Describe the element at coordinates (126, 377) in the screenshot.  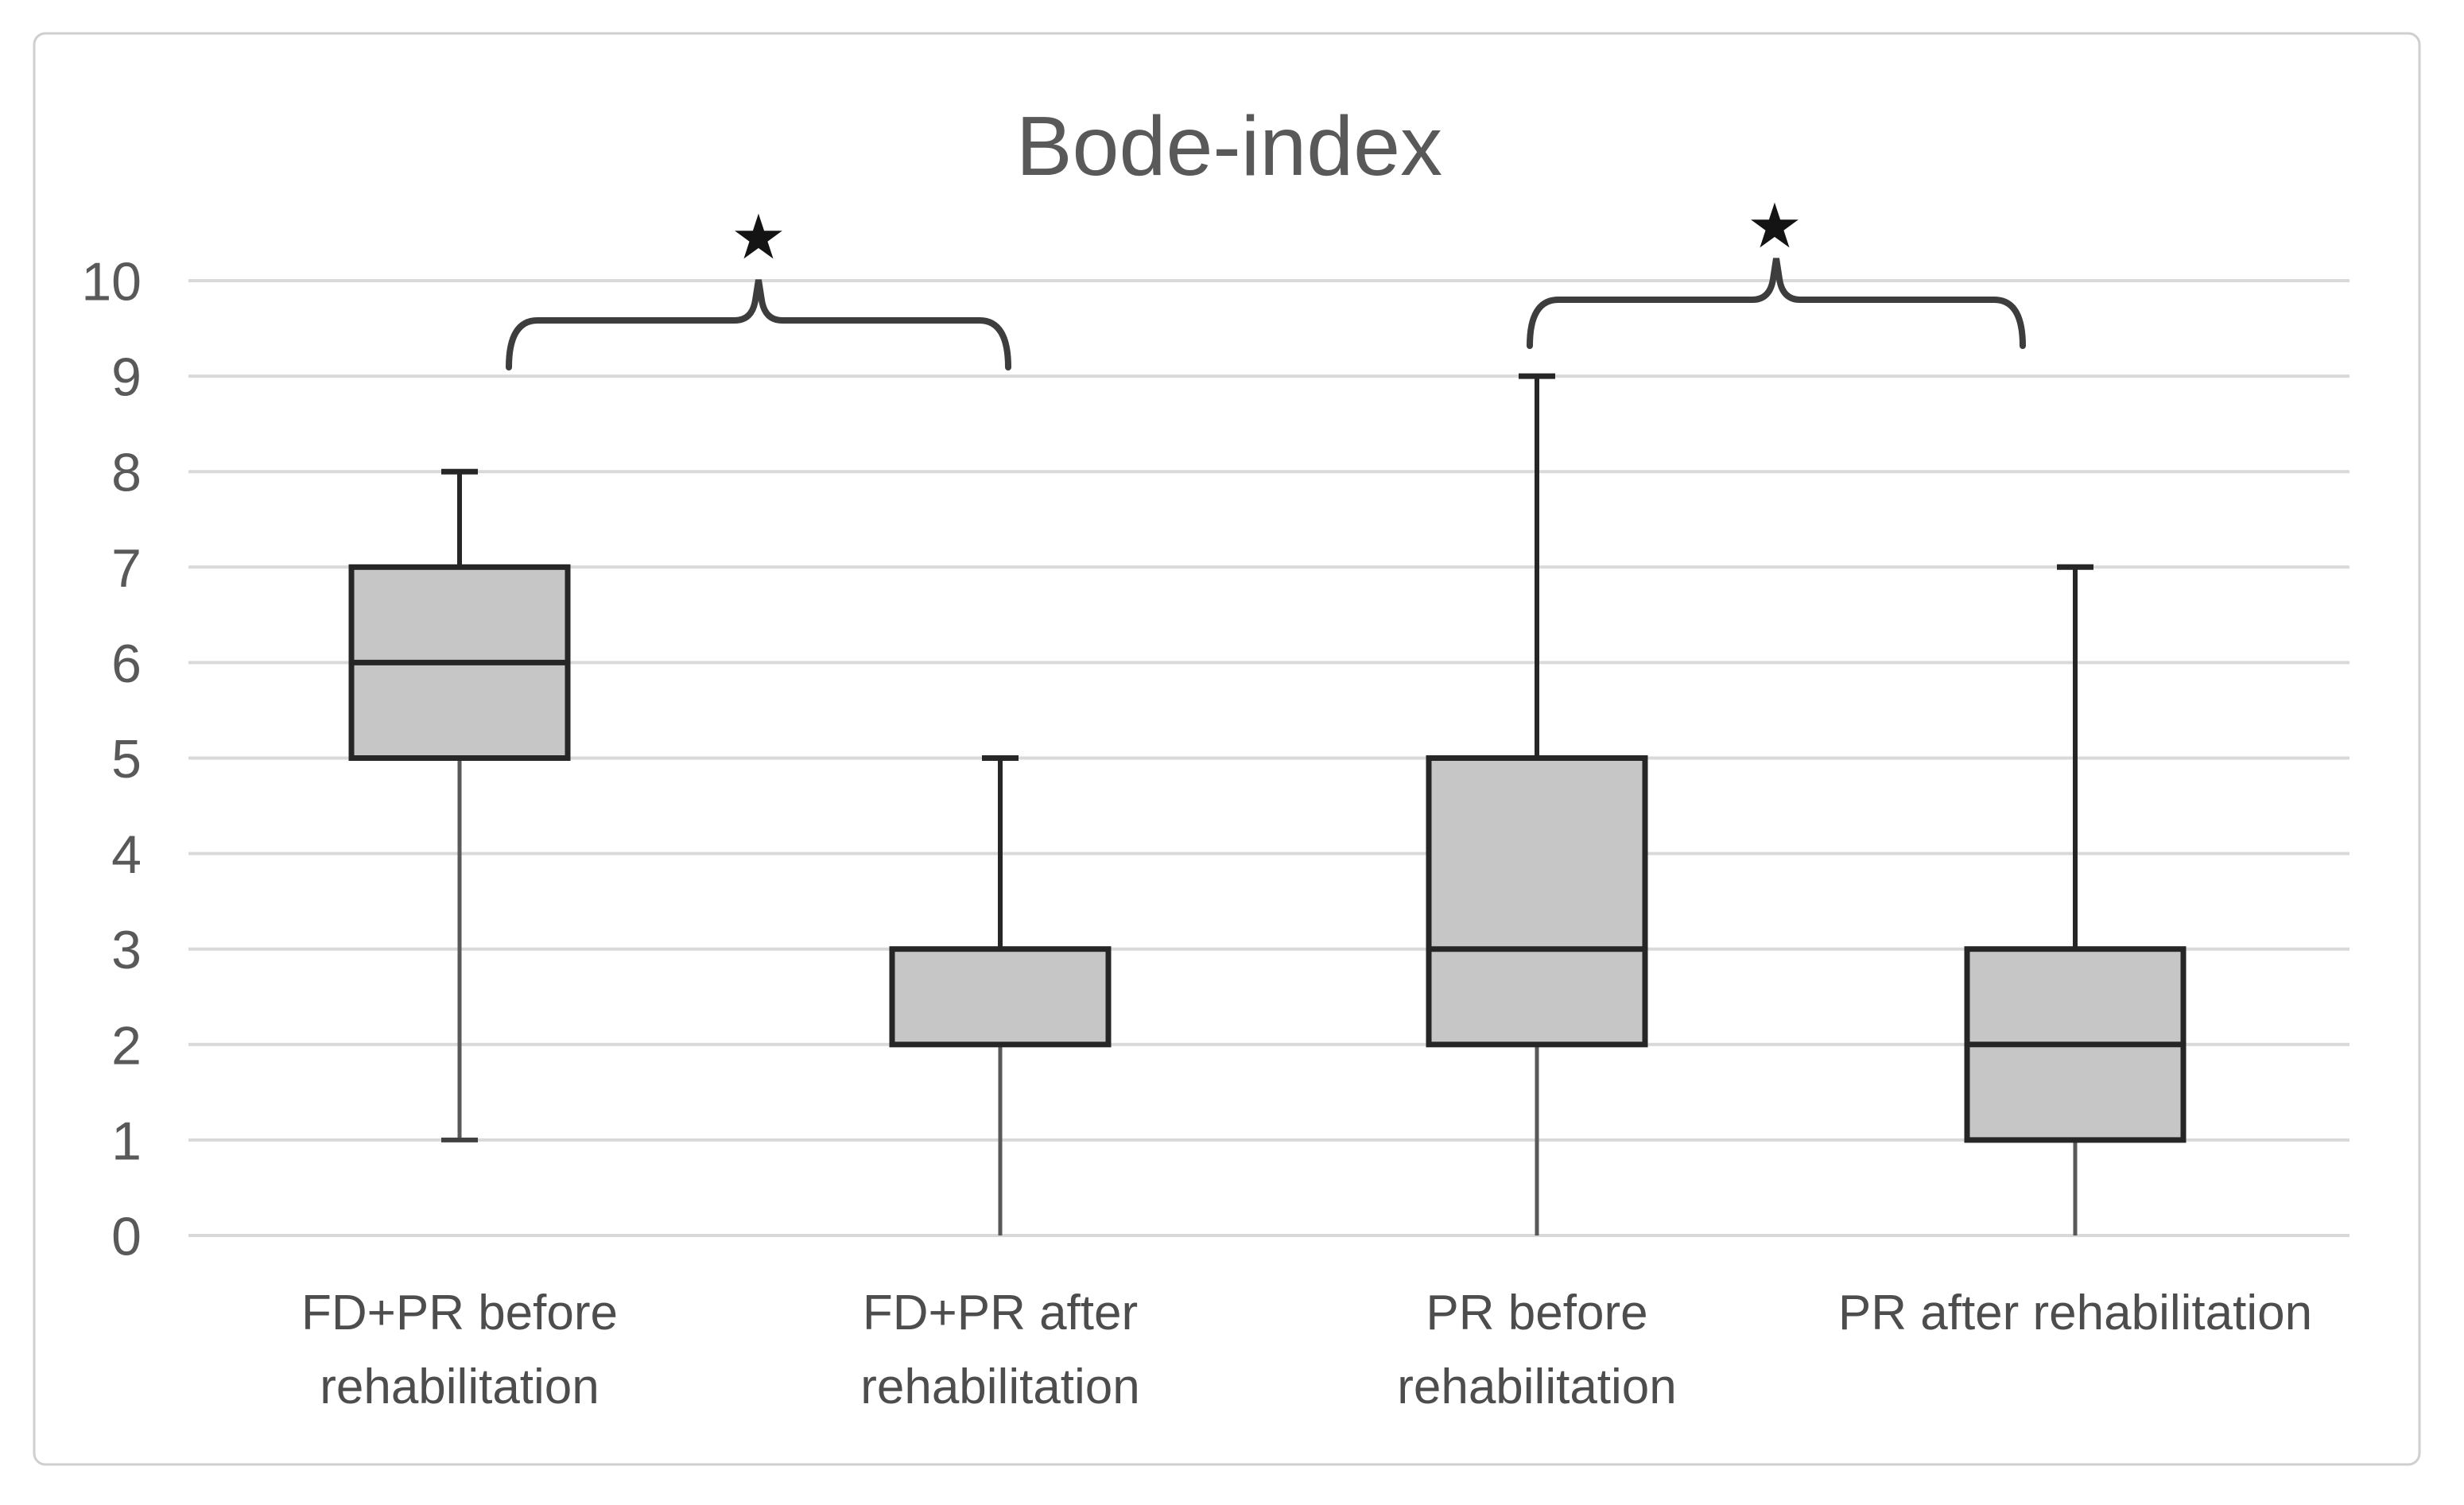
I see `y-tick-label: 9` at that location.